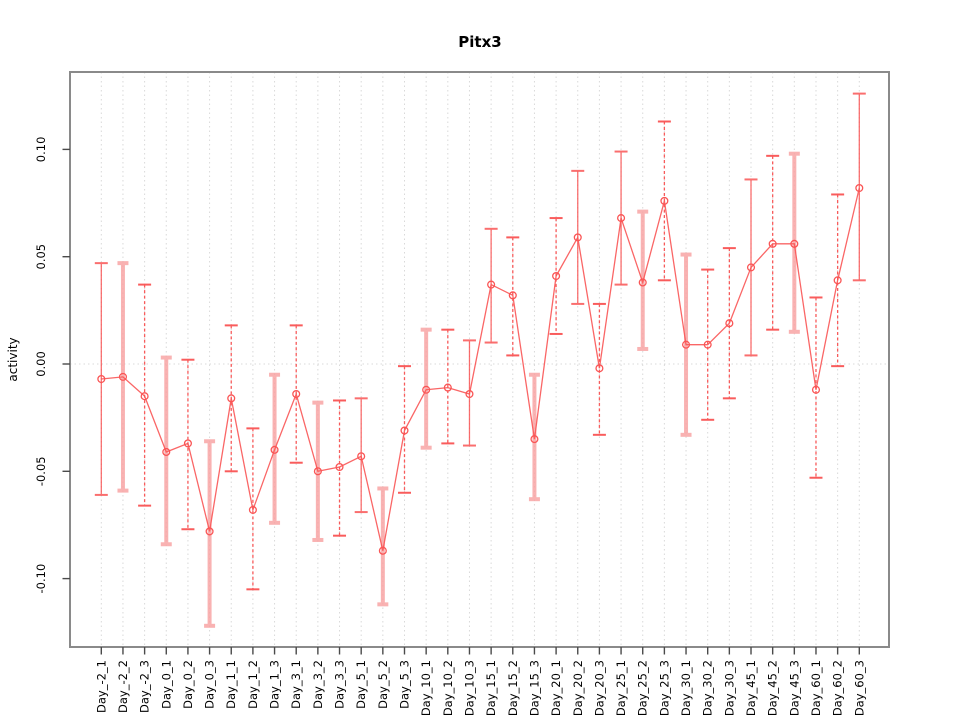 Image resolution: width=960 pixels, height=720 pixels. What do you see at coordinates (643, 688) in the screenshot?
I see `x-tick-label: Day_25_2` at bounding box center [643, 688].